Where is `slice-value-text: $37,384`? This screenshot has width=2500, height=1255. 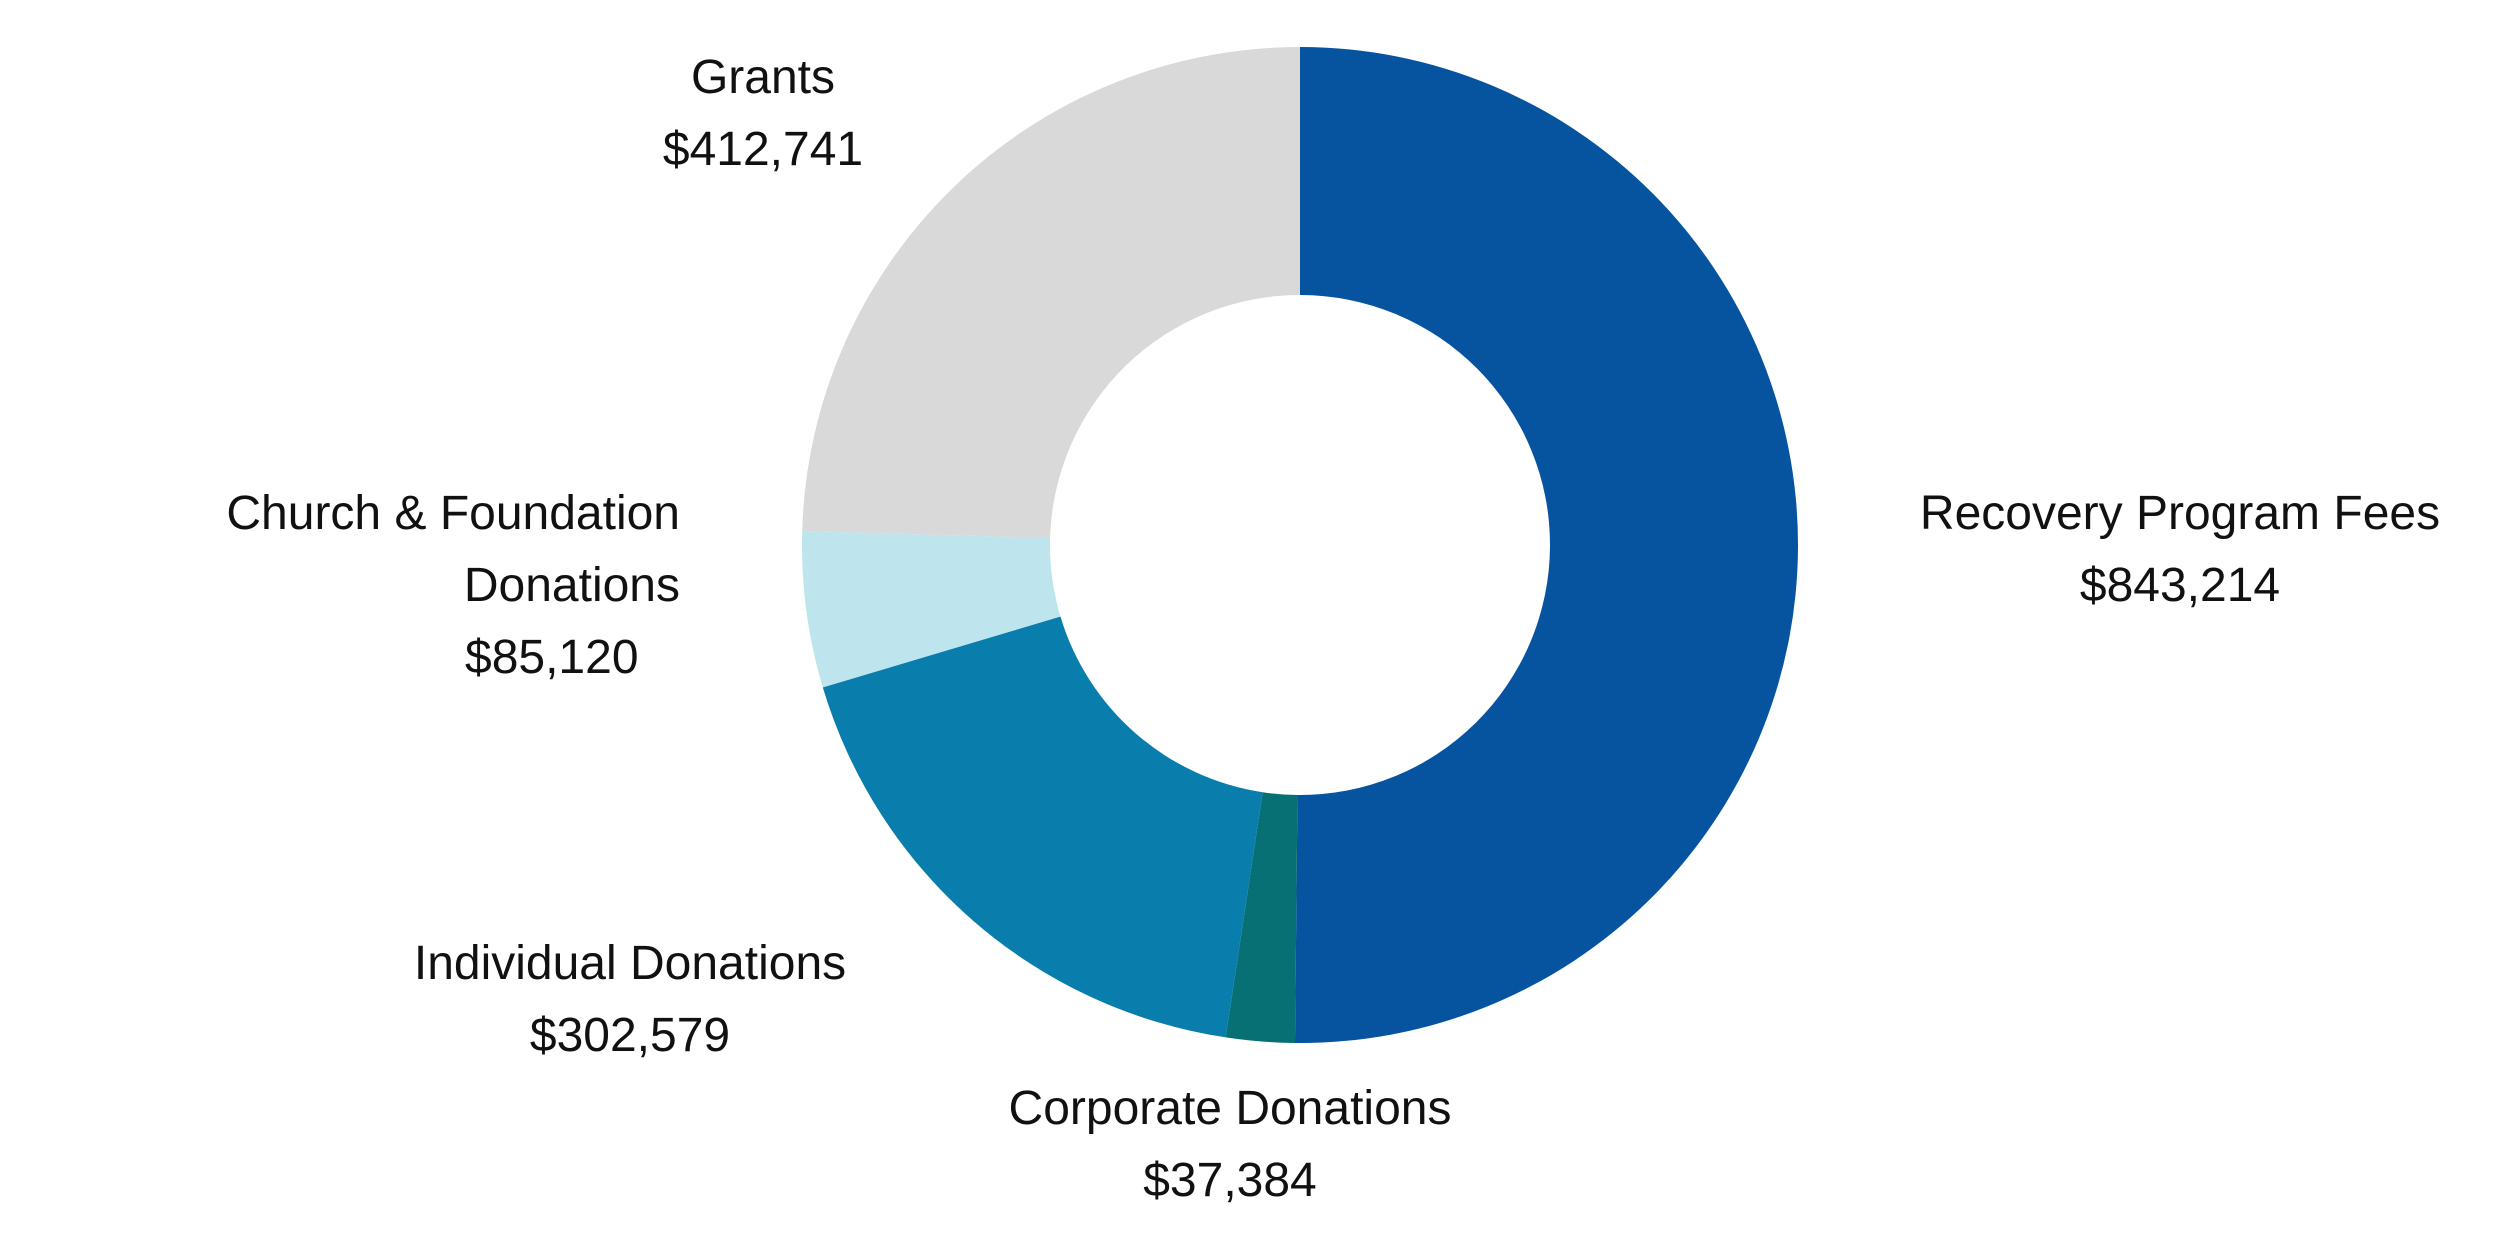 slice-value-text: $37,384 is located at coordinates (1230, 1180).